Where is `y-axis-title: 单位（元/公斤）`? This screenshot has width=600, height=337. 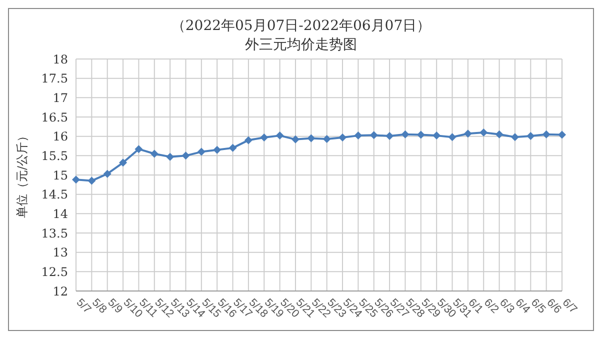 y-axis-title: 单位（元/公斤） is located at coordinates (22, 174).